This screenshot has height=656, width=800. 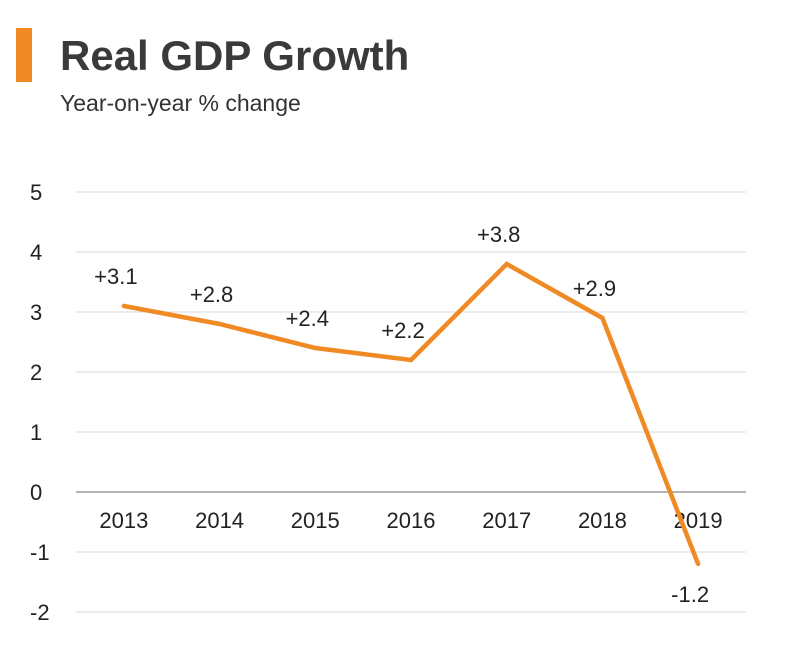 I want to click on x-tick-label: 2014, so click(x=219, y=520).